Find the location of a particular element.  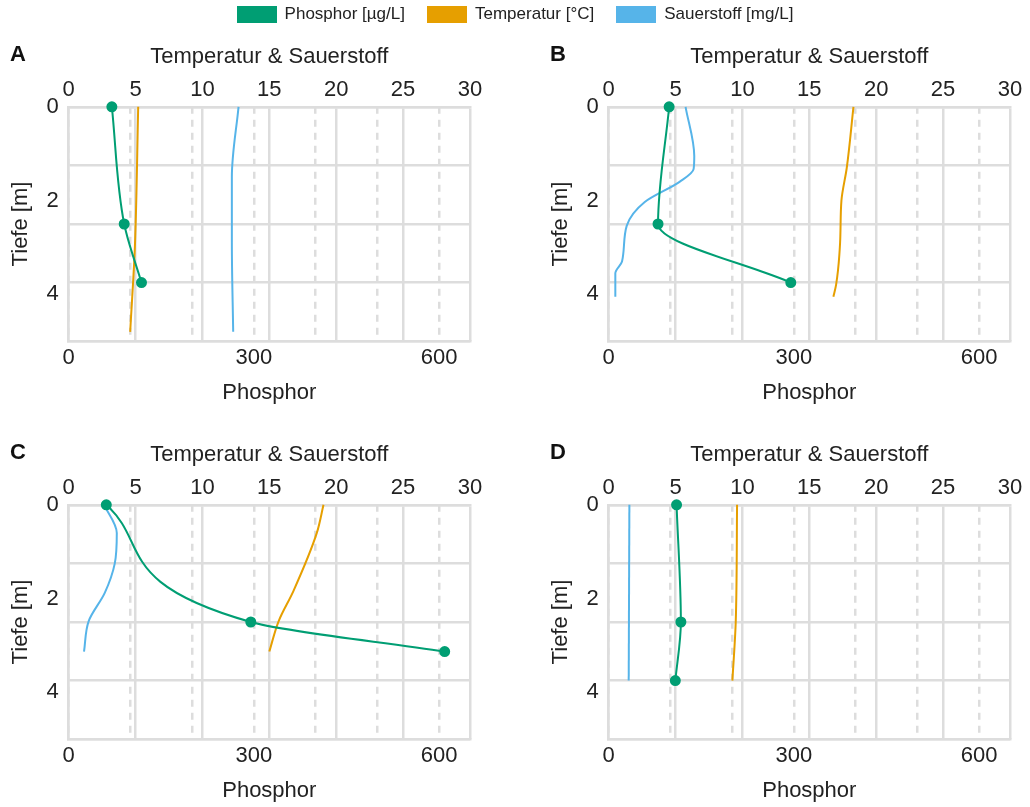

legend-label: Sauerstoff [mg/L] is located at coordinates (729, 14).